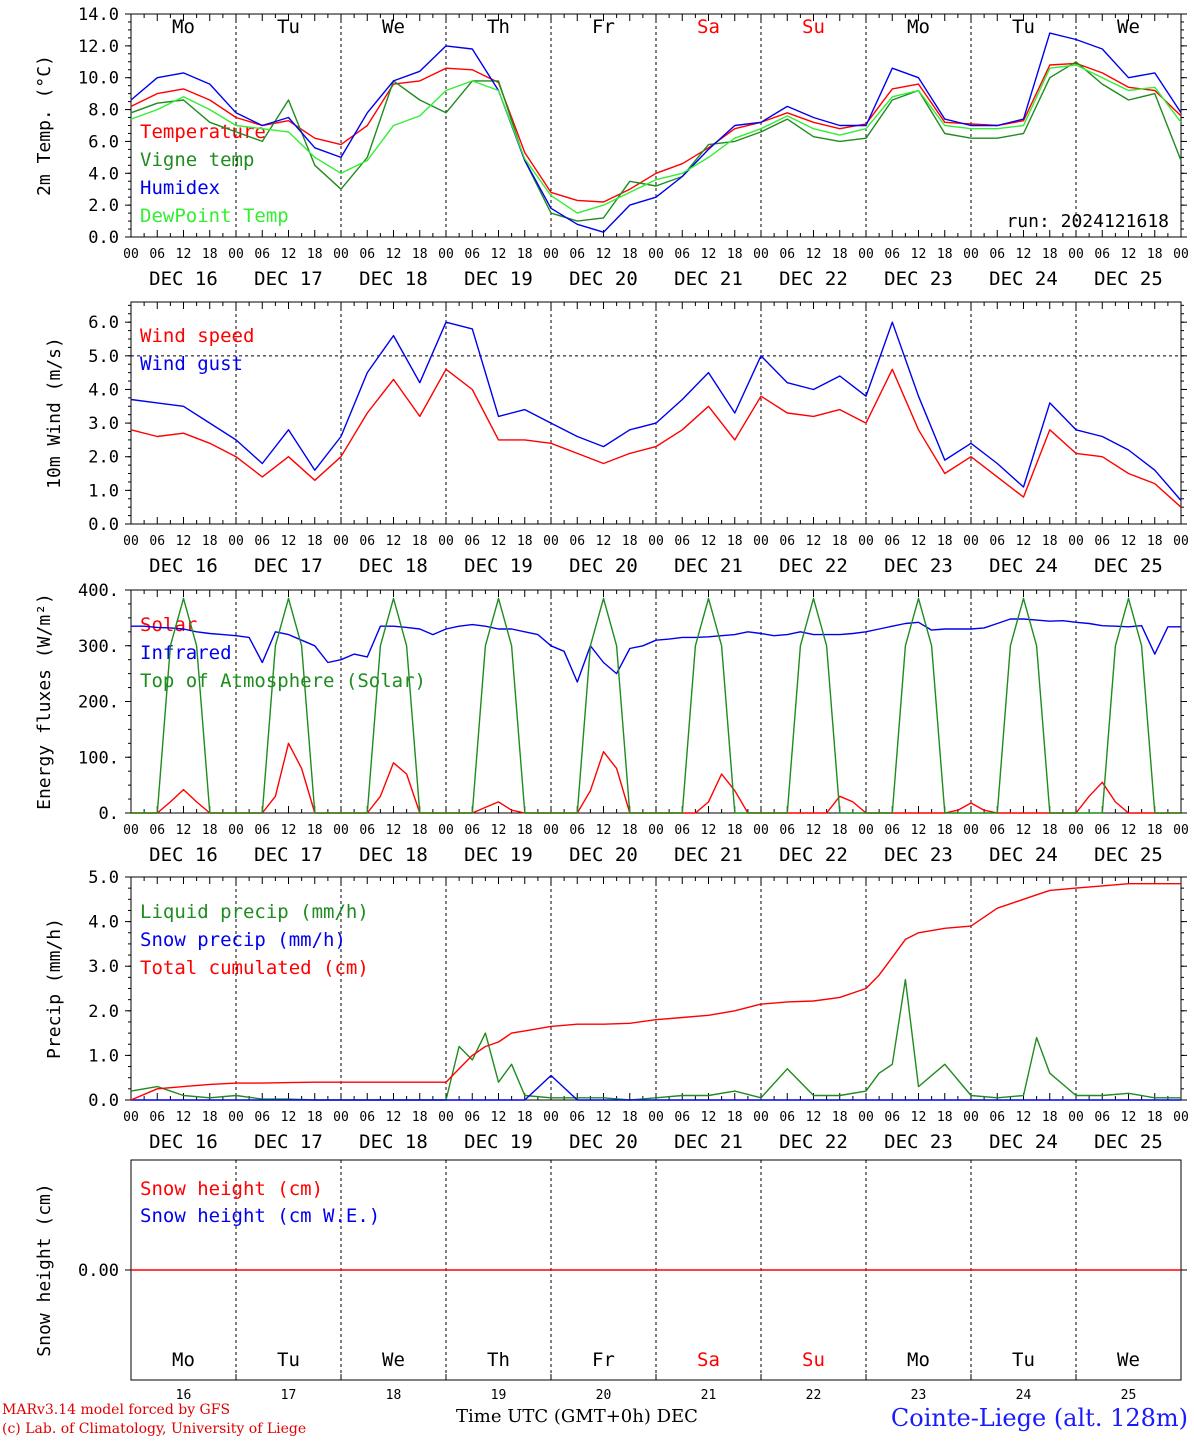 Image resolution: width=1194 pixels, height=1444 pixels. I want to click on day-number-label: 16, so click(184, 1395).